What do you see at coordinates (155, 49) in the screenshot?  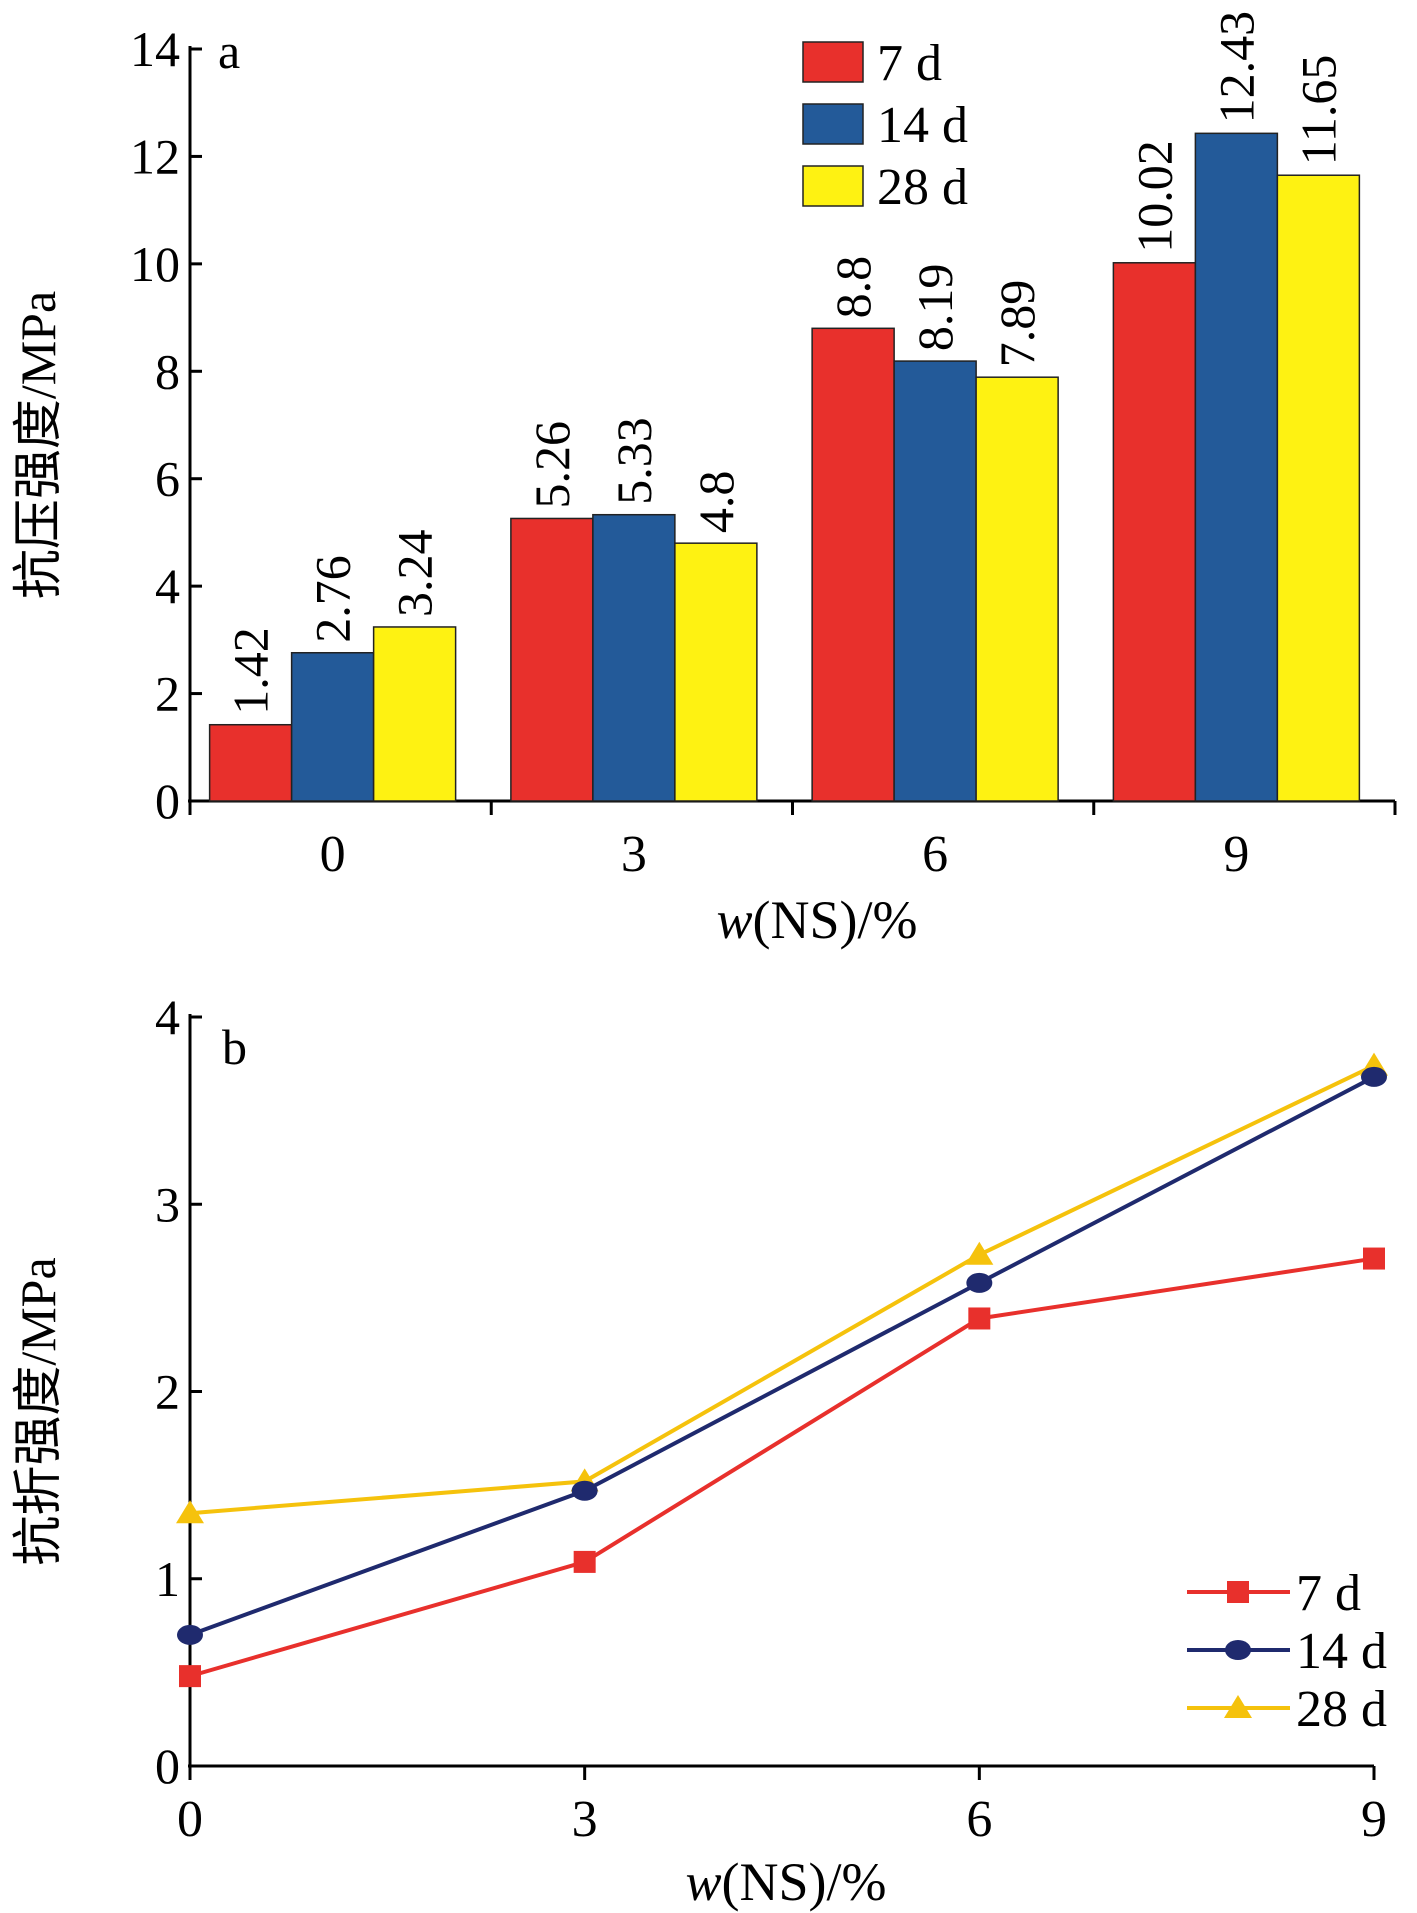 I see `y-tick-label: 14` at bounding box center [155, 49].